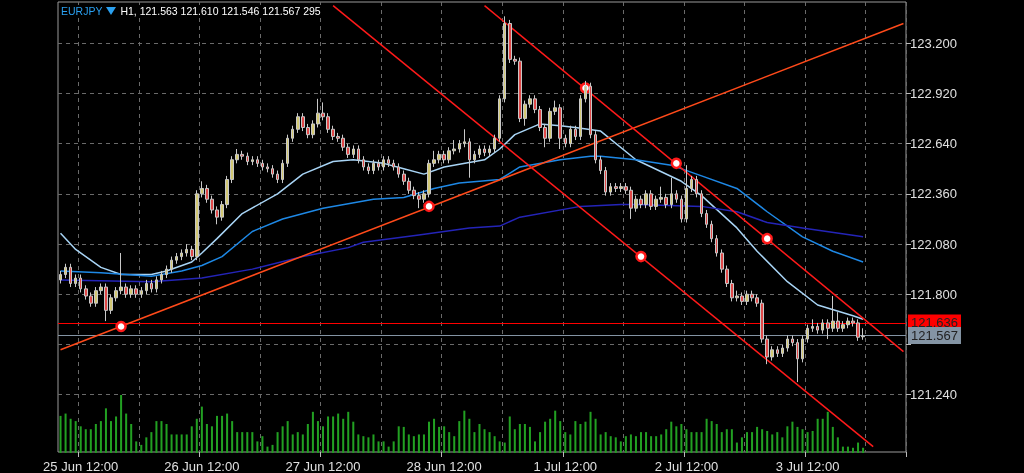 This screenshot has height=473, width=1024. Describe the element at coordinates (220, 11) in the screenshot. I see `chart-subtitle: H1, 121.563 121.610 121.546 121.567 295` at that location.